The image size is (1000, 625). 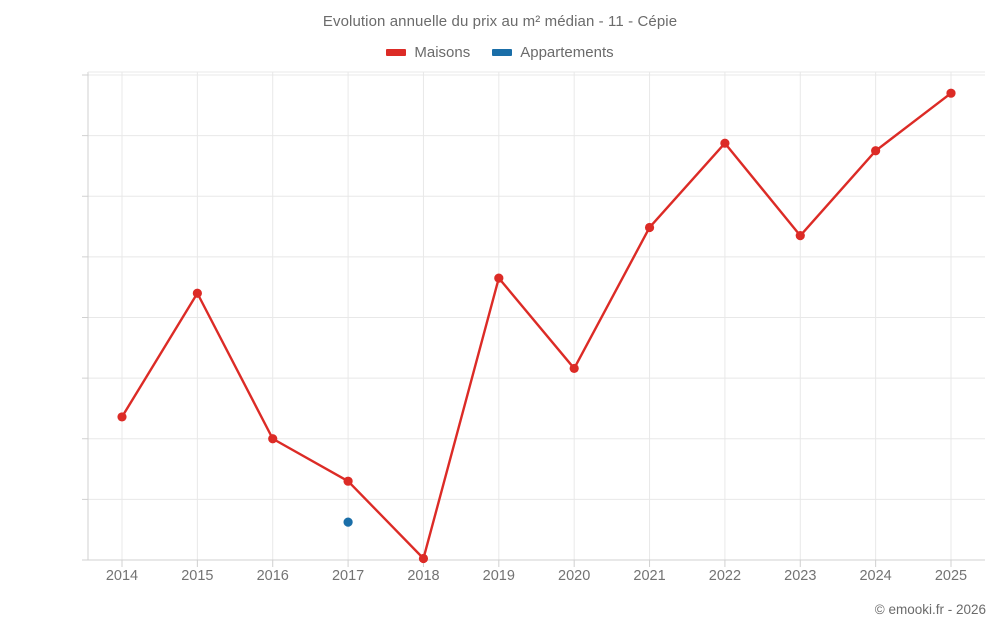 I want to click on chart-legend: Maisons Appartements, so click(x=500, y=52).